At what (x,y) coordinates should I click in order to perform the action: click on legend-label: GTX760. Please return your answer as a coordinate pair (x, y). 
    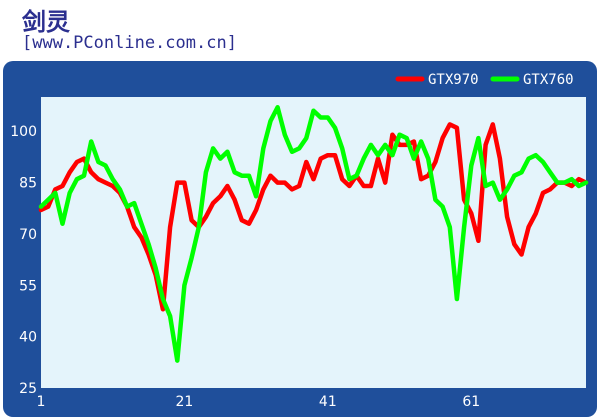
    Looking at the image, I should click on (548, 80).